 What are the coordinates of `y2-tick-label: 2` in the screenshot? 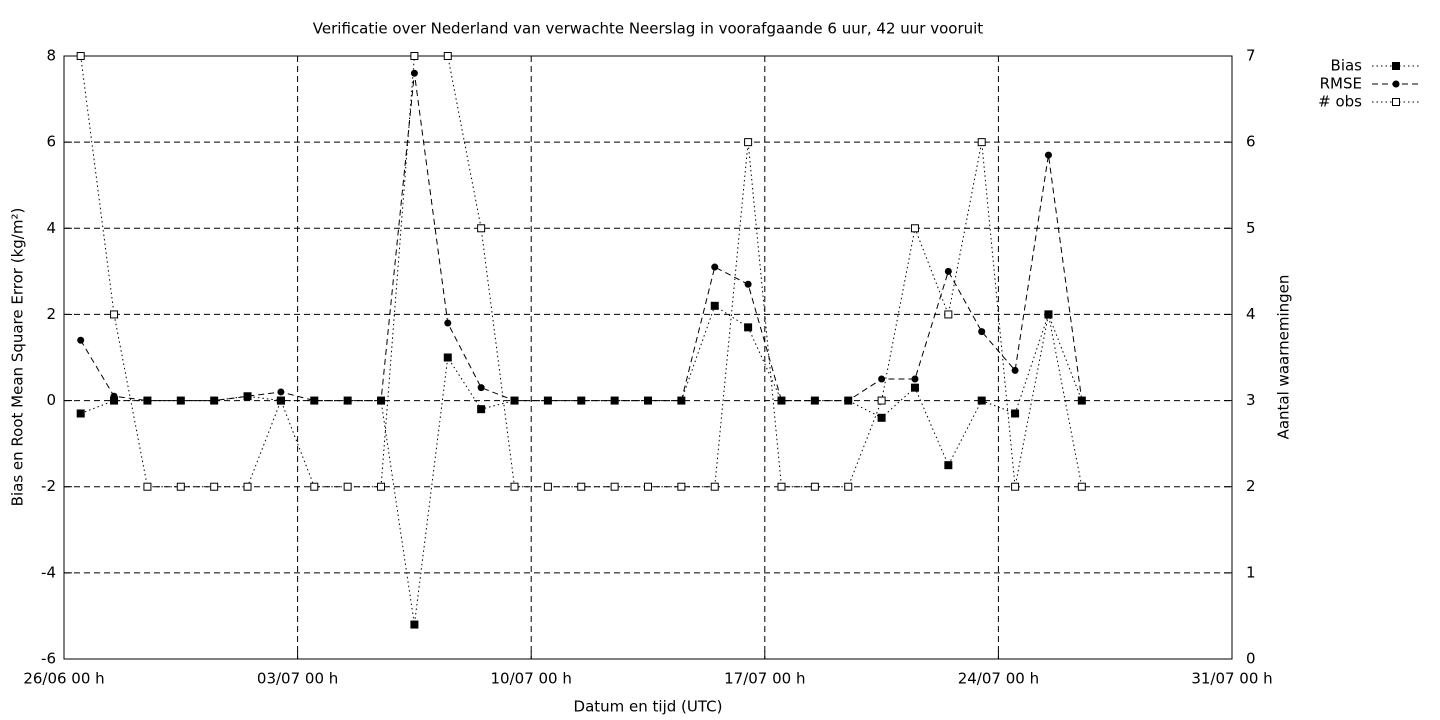 It's located at (1251, 486).